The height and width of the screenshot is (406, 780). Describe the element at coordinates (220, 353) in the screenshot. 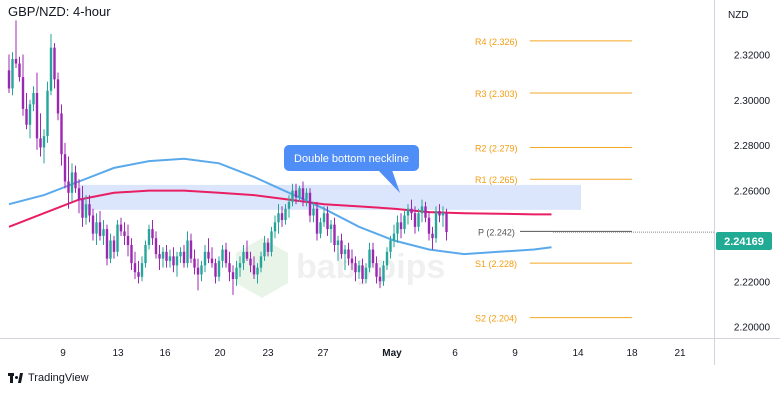

I see `x-tick-3: 20` at that location.